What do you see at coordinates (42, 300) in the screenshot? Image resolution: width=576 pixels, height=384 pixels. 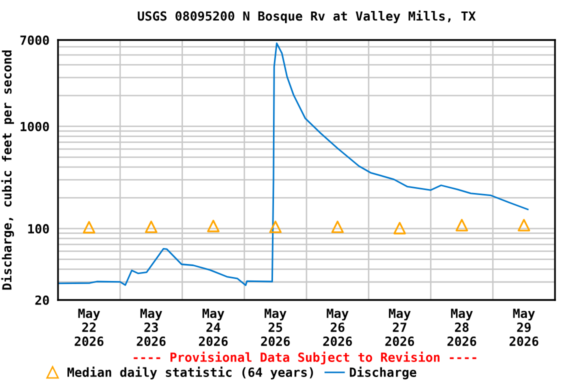 I see `y-tick-label: 20` at bounding box center [42, 300].